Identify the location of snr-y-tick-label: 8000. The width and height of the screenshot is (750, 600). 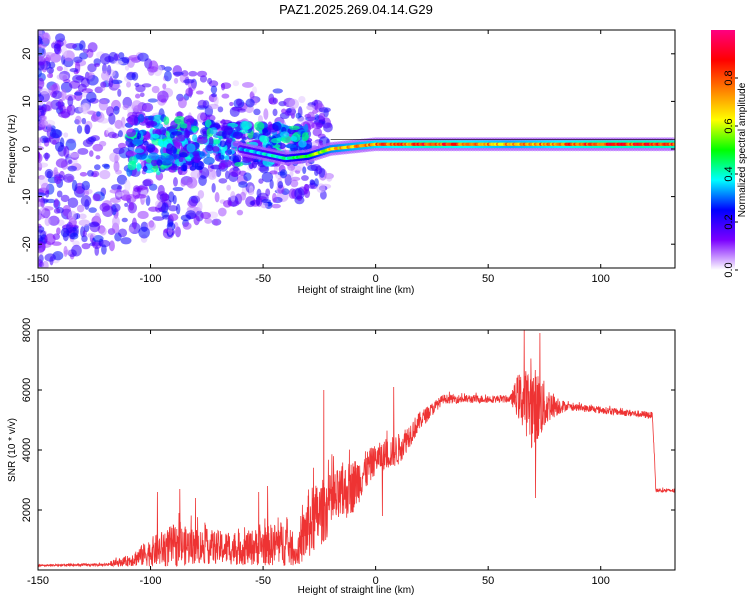
(27, 330).